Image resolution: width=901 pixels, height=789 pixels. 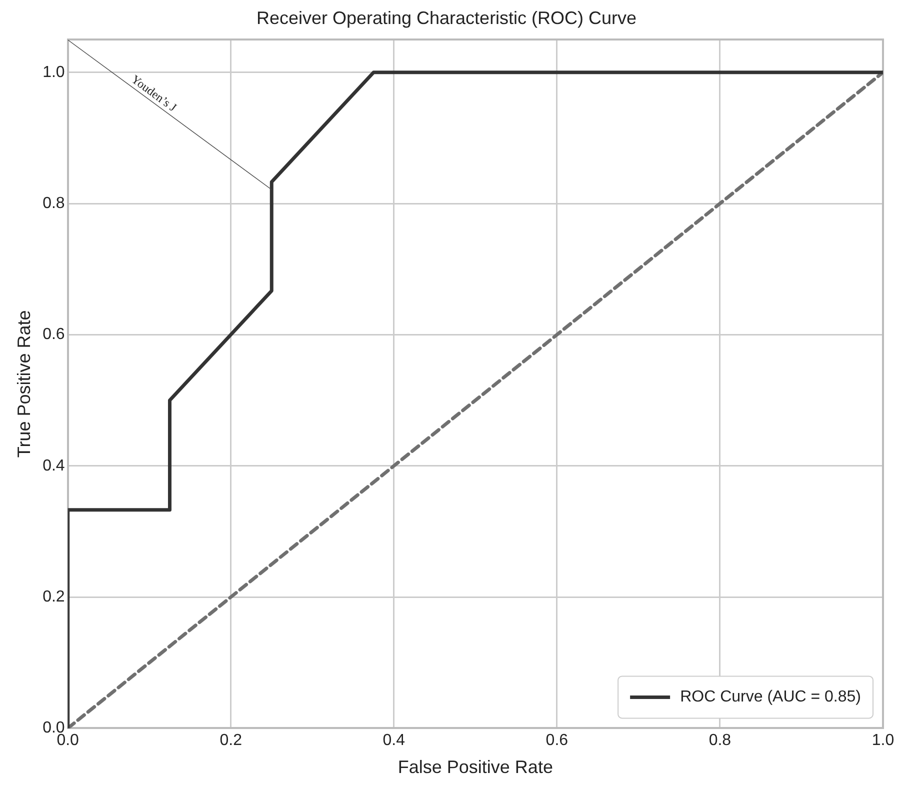 What do you see at coordinates (557, 741) in the screenshot?
I see `x-tick-label: 0.6` at bounding box center [557, 741].